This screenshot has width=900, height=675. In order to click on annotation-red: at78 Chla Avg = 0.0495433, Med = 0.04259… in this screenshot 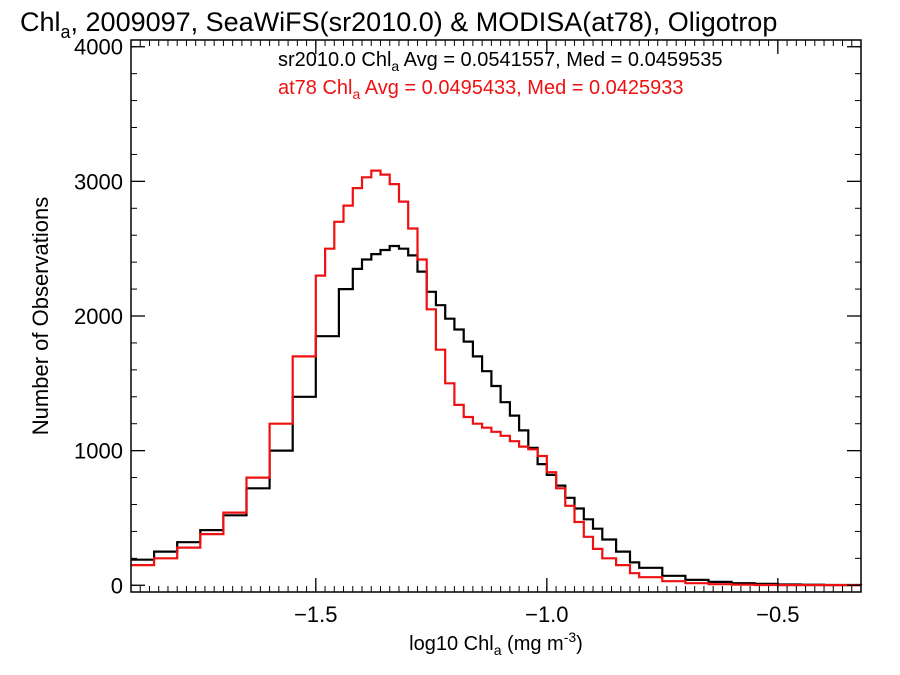, I will do `click(481, 89)`.